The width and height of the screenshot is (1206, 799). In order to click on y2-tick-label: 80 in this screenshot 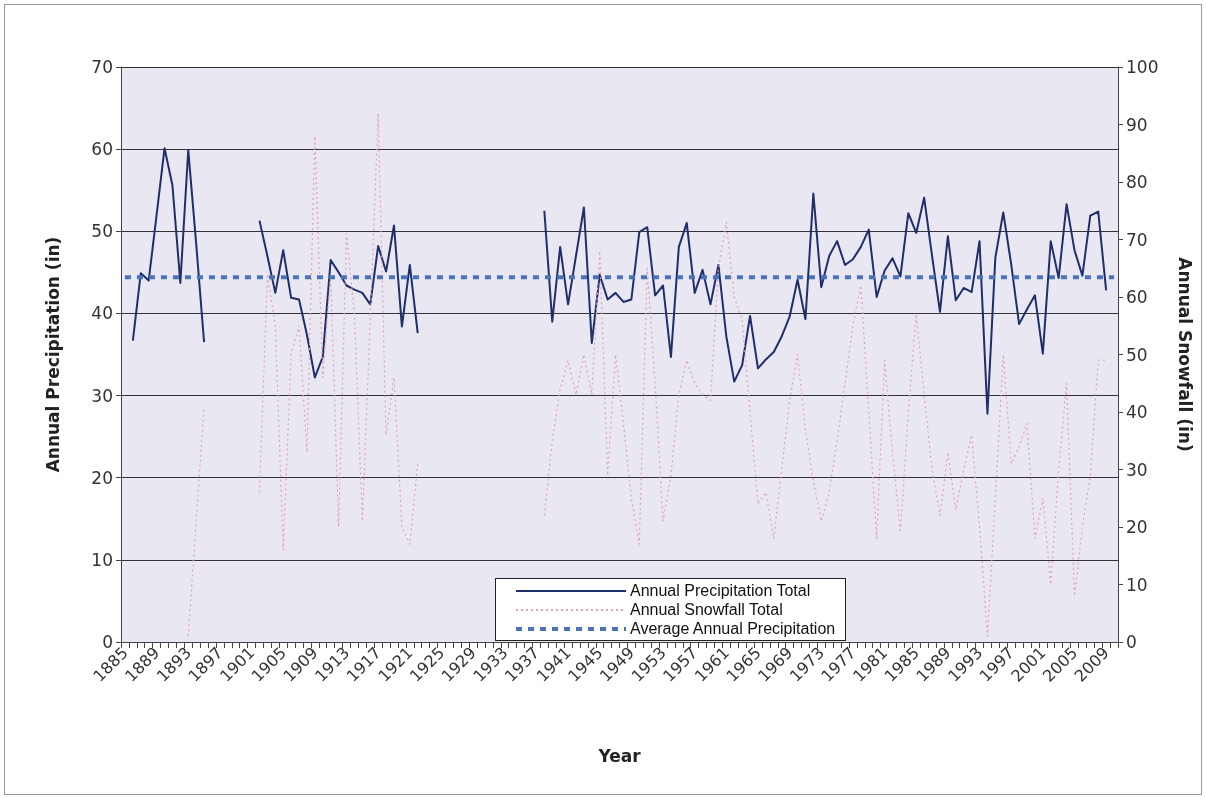, I will do `click(1137, 182)`.